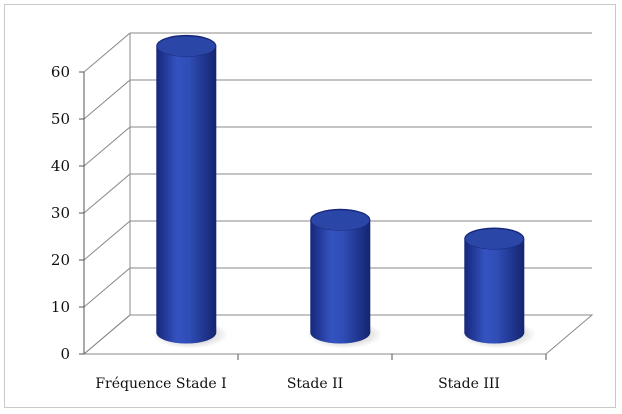 This screenshot has width=622, height=414. What do you see at coordinates (60, 260) in the screenshot?
I see `y-tick-label: 20` at bounding box center [60, 260].